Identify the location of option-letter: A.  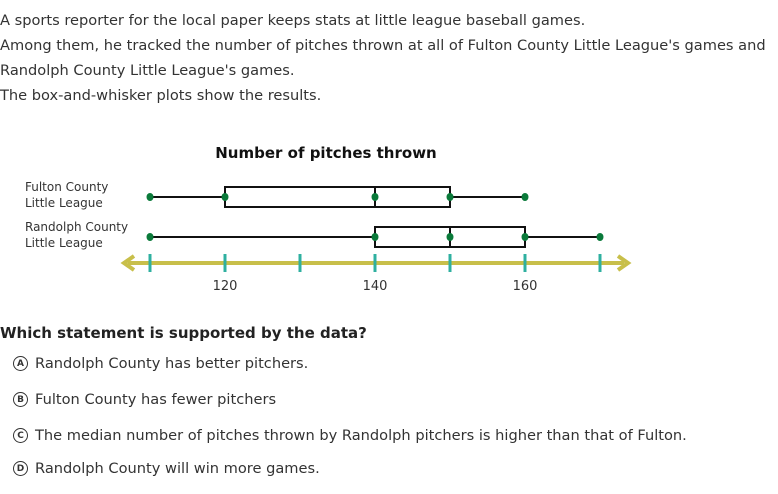
(20, 363).